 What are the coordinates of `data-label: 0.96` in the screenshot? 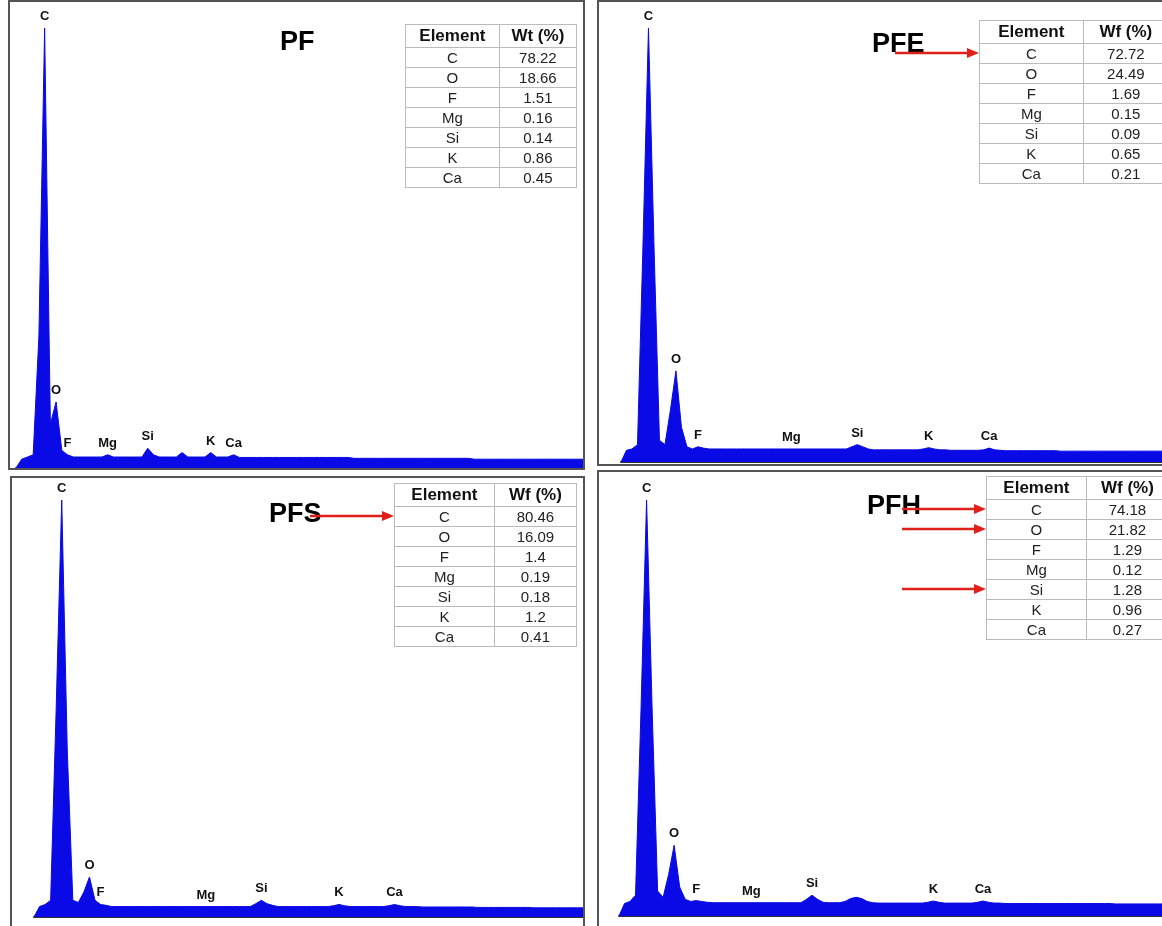 It's located at (1124, 609).